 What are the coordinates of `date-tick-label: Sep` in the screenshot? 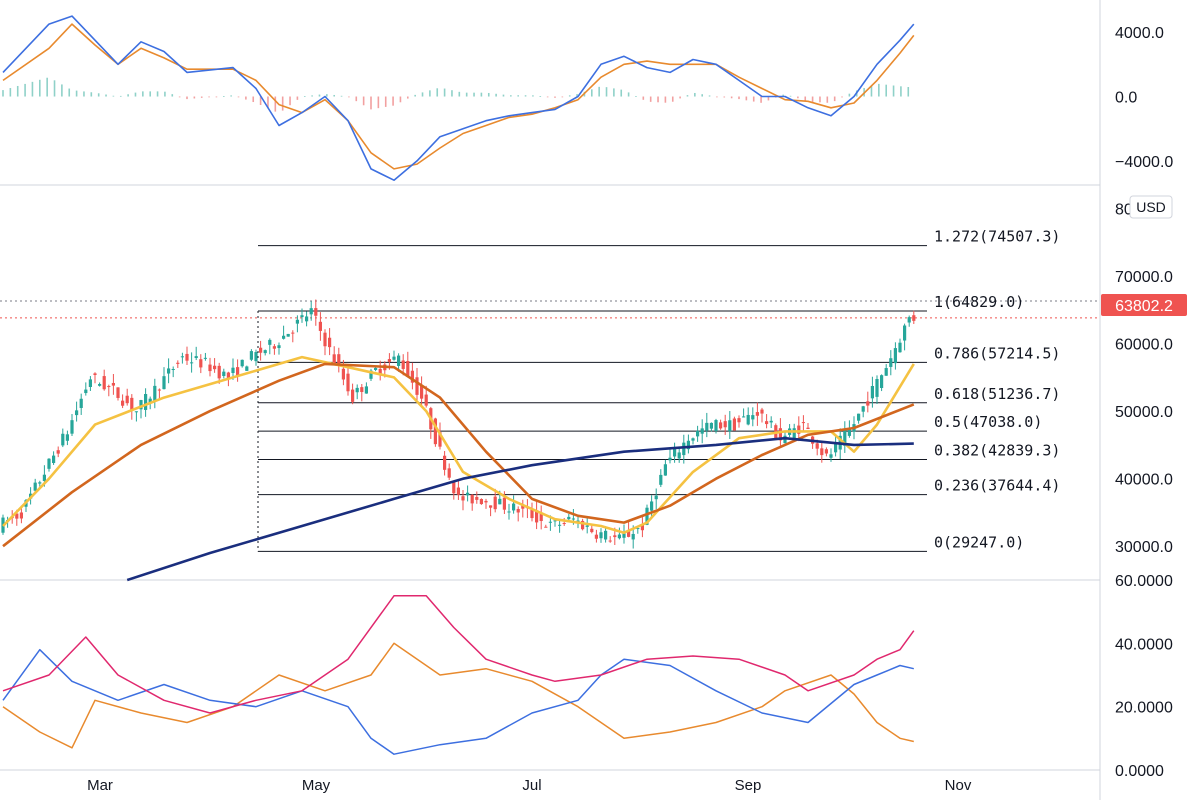 It's located at (748, 785).